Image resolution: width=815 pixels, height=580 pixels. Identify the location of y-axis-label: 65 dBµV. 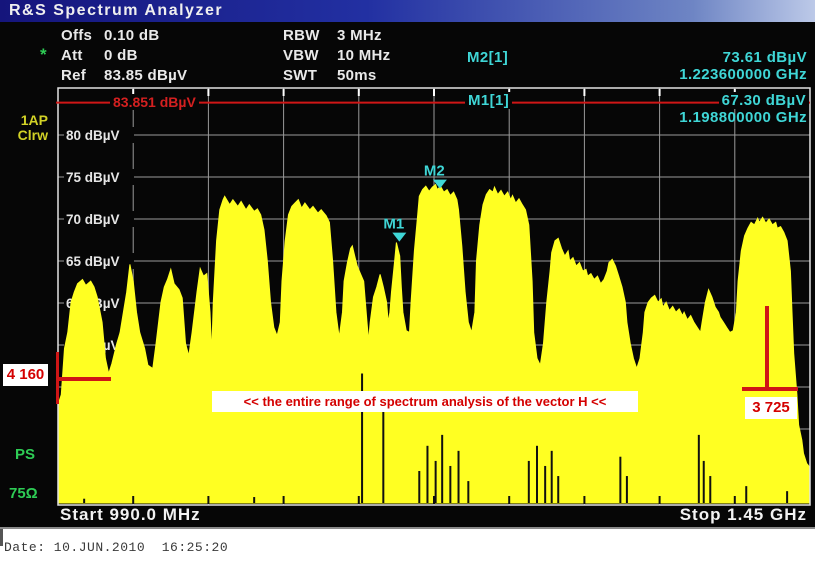
(93, 261).